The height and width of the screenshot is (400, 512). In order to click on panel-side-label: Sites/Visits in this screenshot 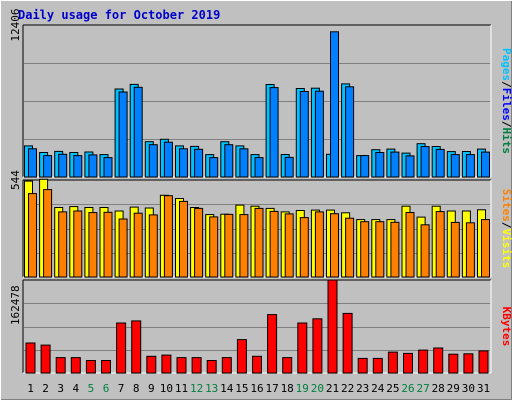, I will do `click(506, 229)`.